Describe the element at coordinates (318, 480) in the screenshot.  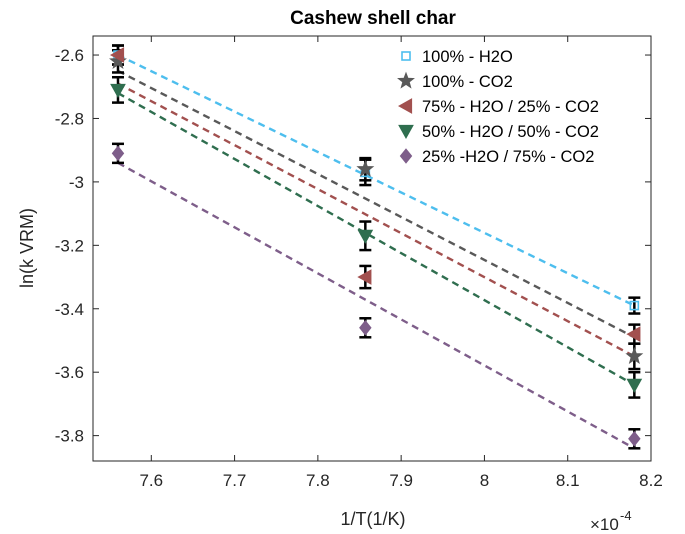
I see `x-tick-label: 7.8` at that location.